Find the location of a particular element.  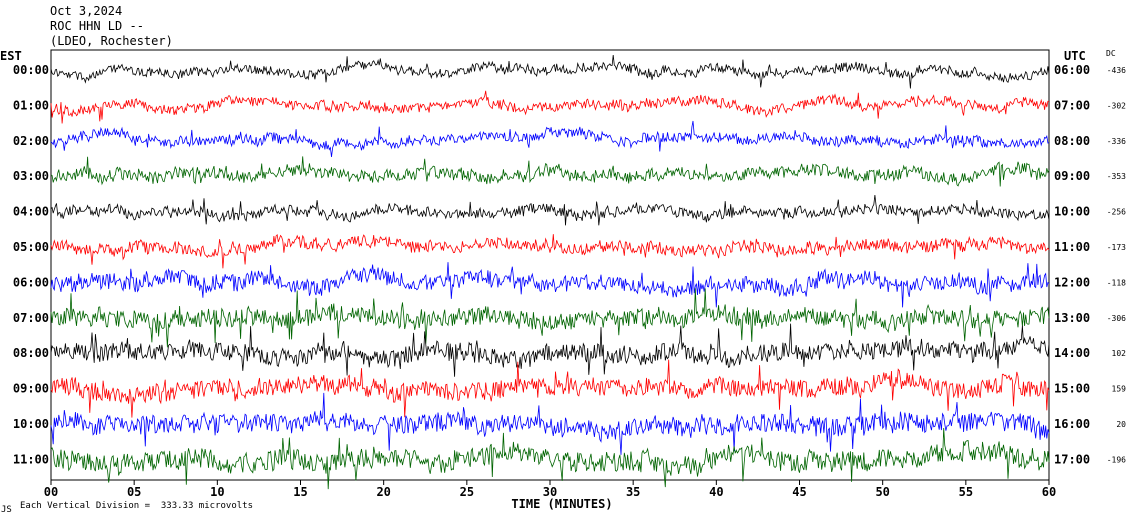

utc-hour-label: 14:00 is located at coordinates (1072, 353).